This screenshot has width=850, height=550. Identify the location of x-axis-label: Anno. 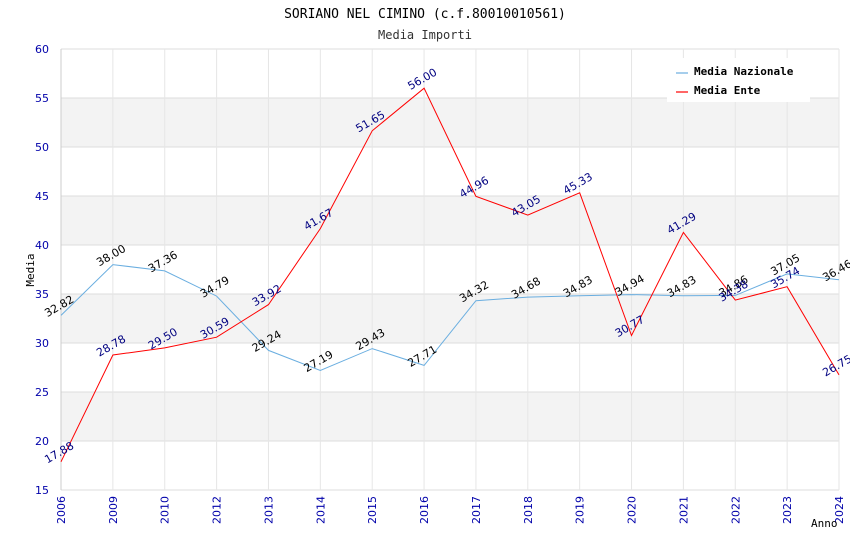
(824, 523).